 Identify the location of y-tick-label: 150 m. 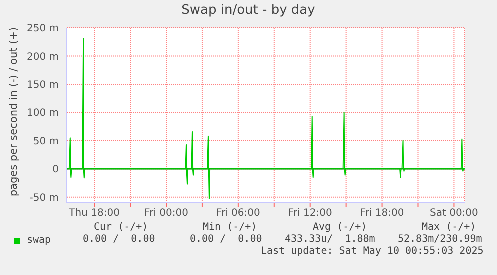
(42, 85).